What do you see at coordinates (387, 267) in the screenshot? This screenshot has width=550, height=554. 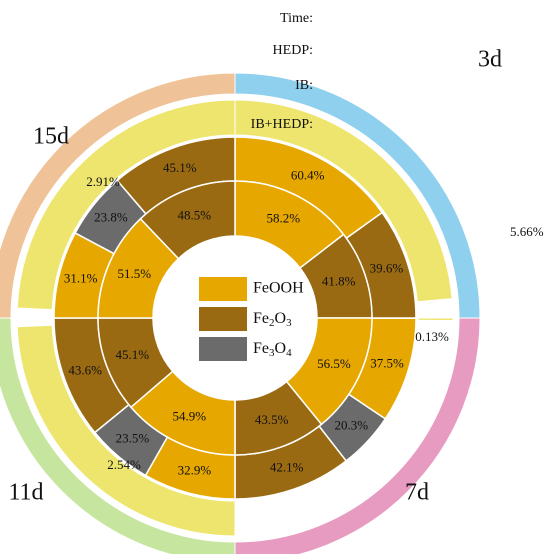 I see `ib-label-fe2o3-3d: 39.6%` at bounding box center [387, 267].